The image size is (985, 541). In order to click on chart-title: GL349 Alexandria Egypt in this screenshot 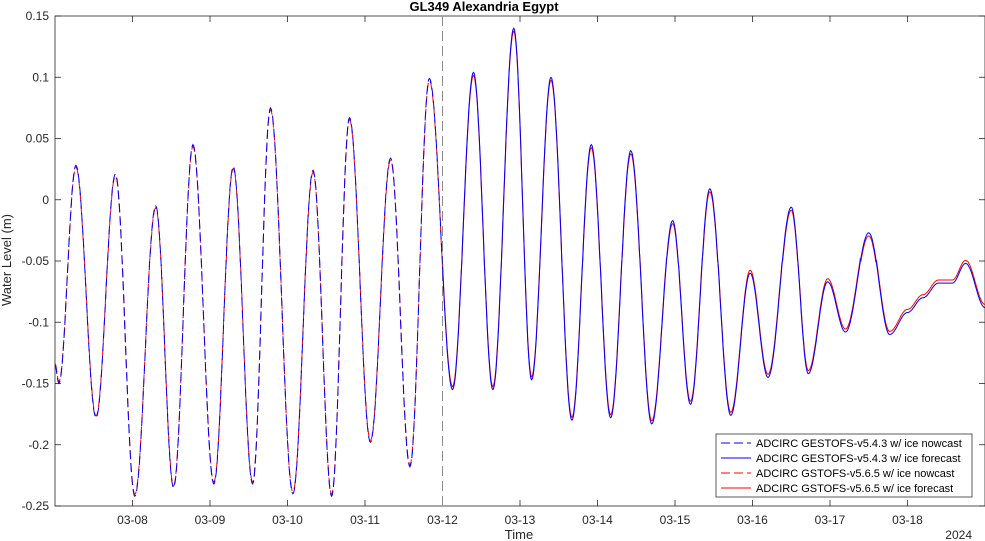, I will do `click(484, 7)`.